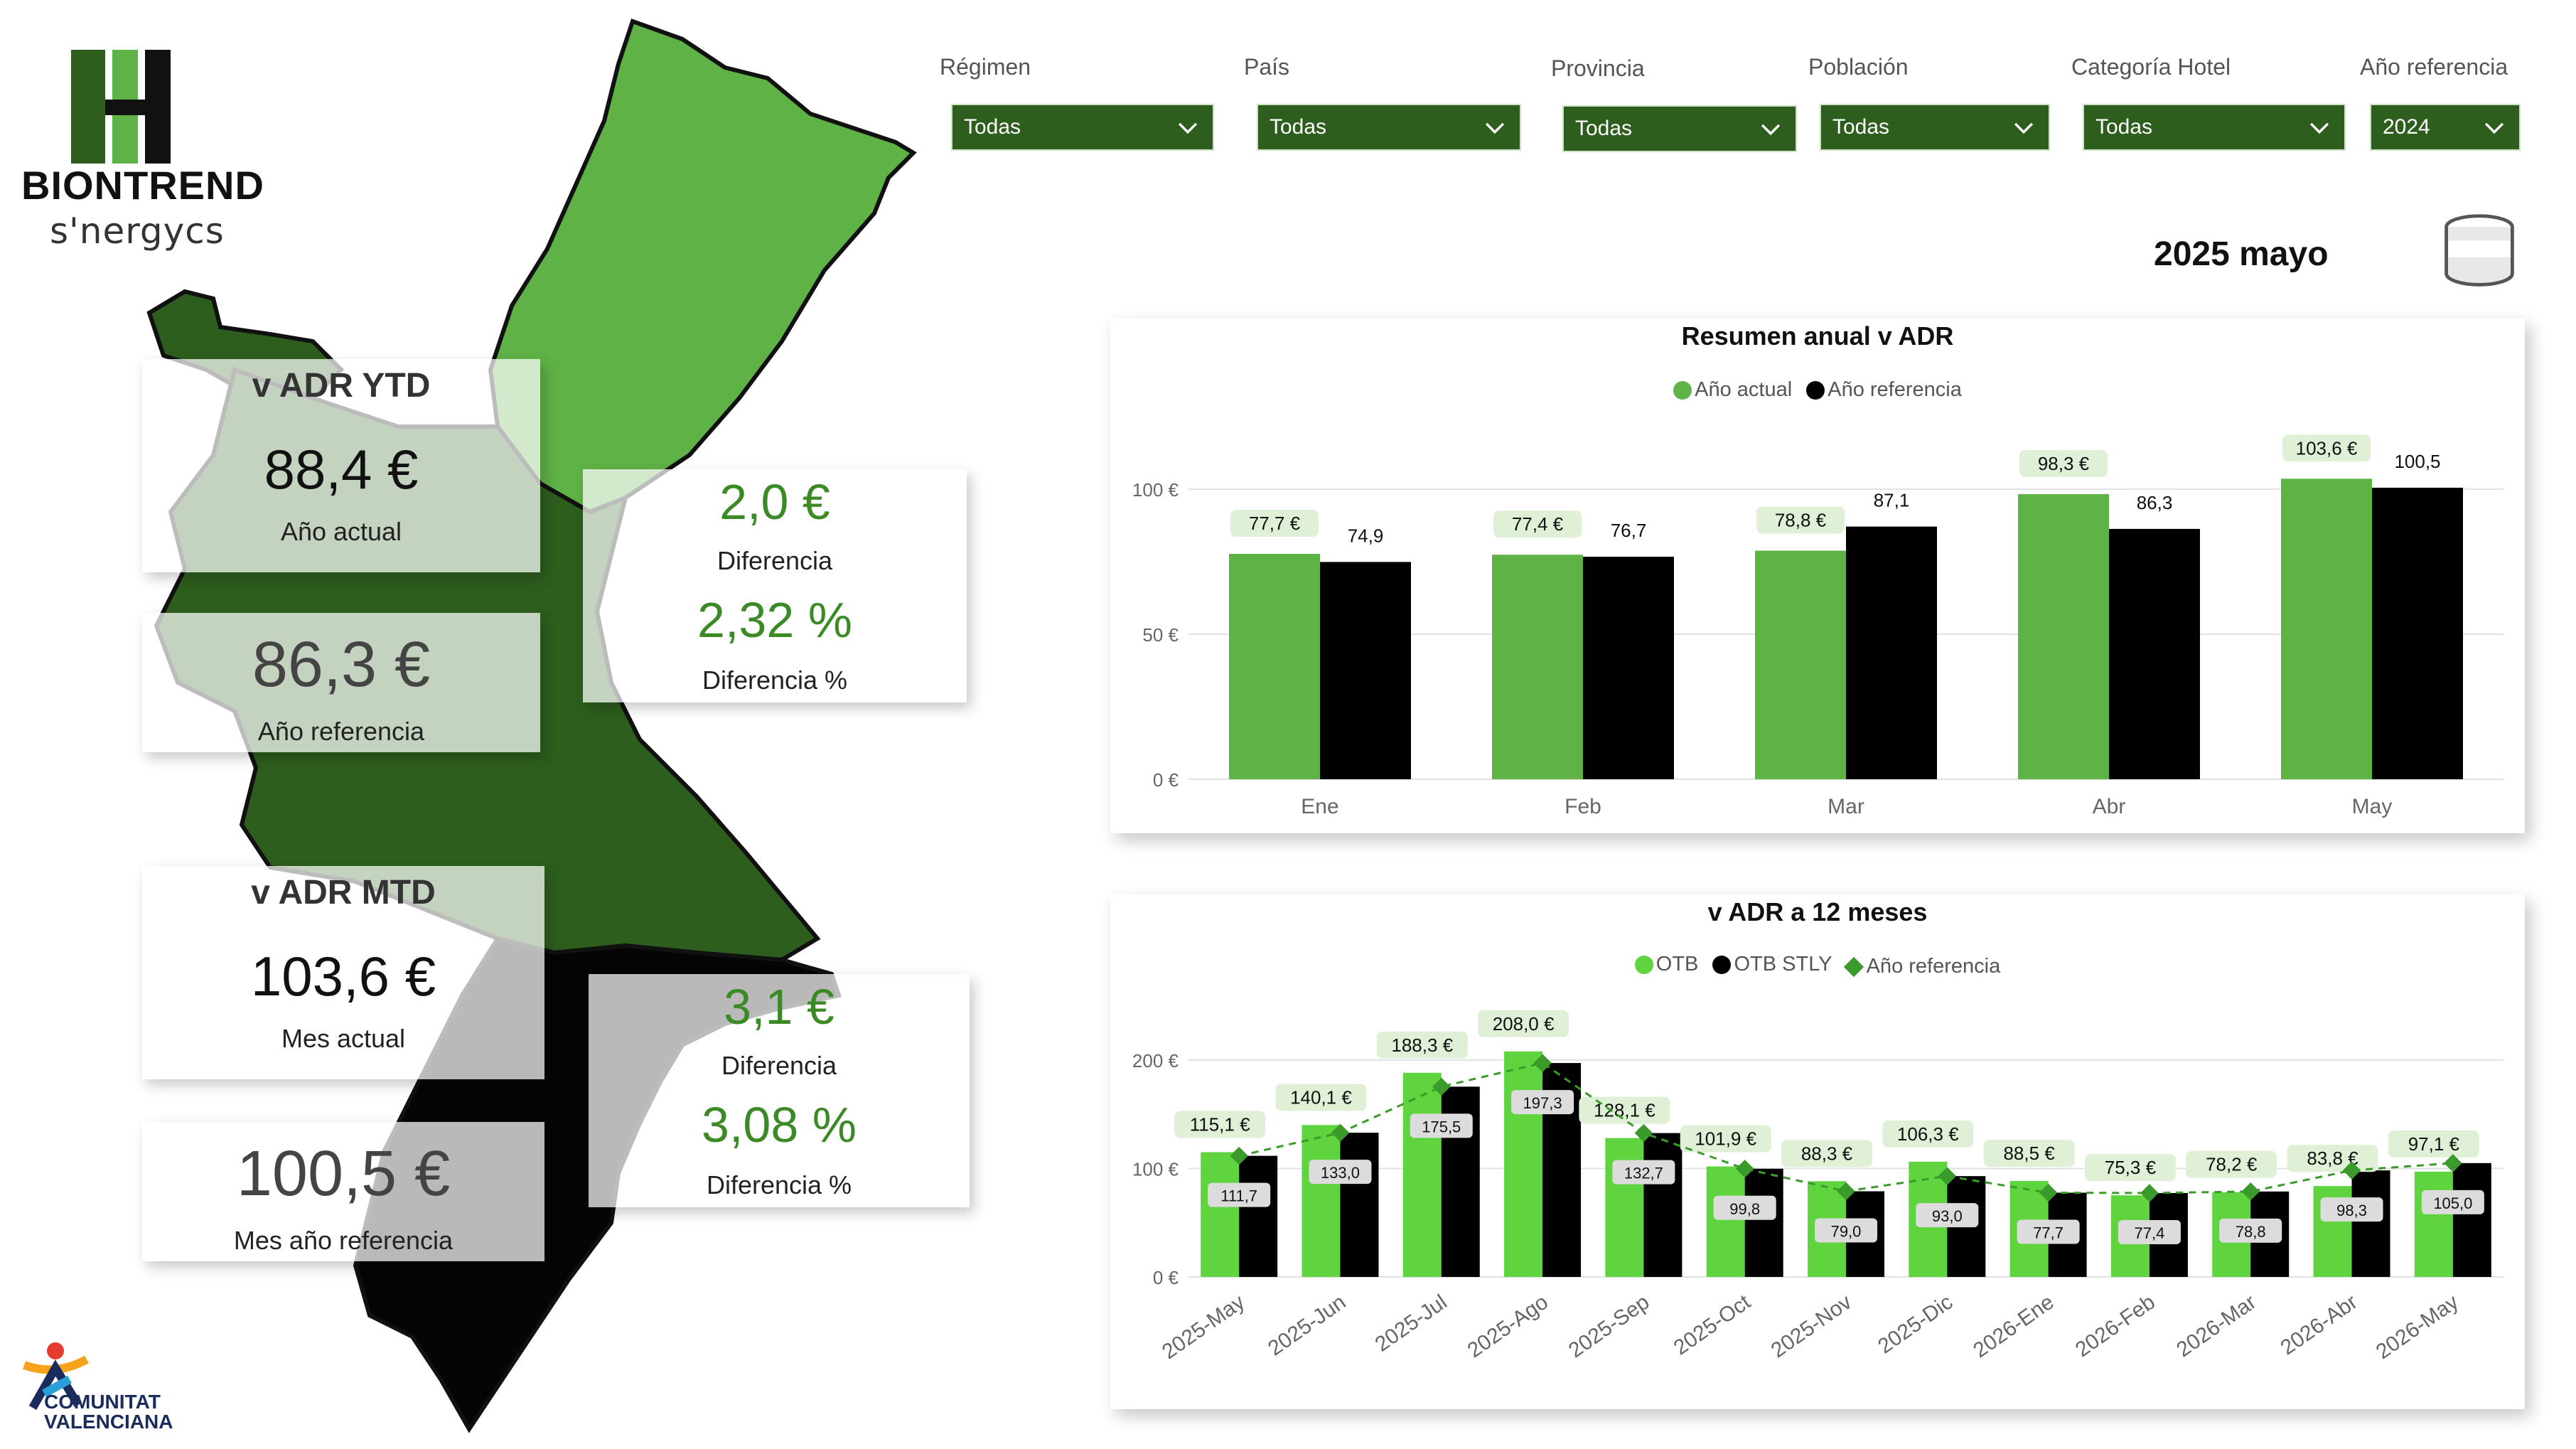  I want to click on data-label: 208,0 €, so click(1524, 1023).